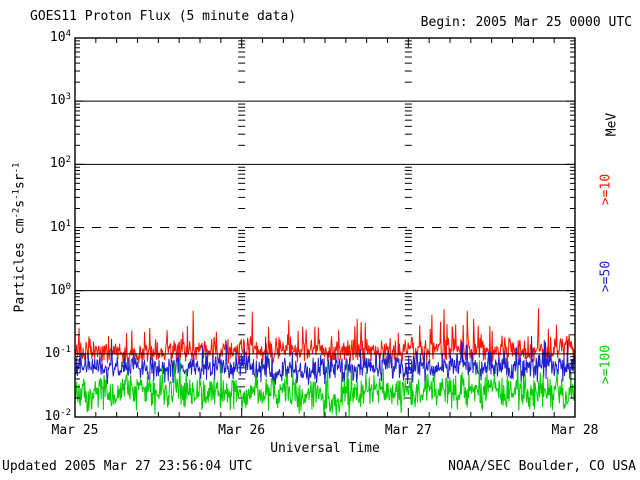 The image size is (640, 480). Describe the element at coordinates (68, 286) in the screenshot. I see `y-tick-exponent: 0` at that location.